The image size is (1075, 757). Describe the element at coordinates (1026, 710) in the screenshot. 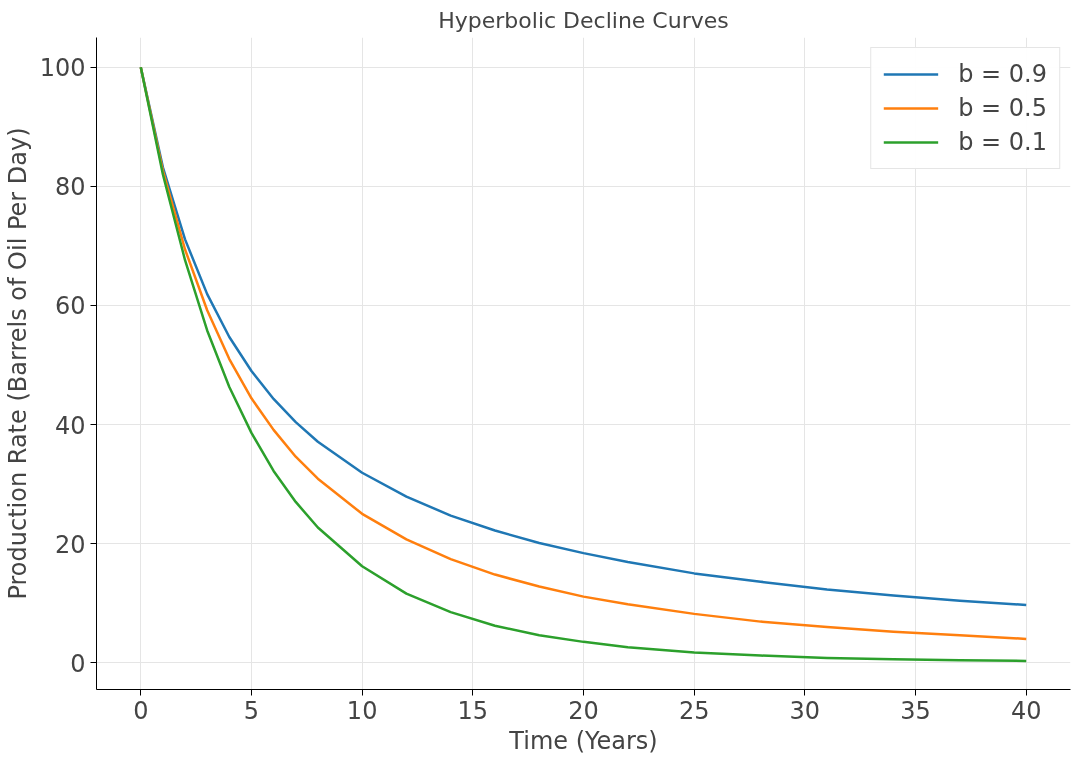

I see `x-tick-label: 40` at that location.